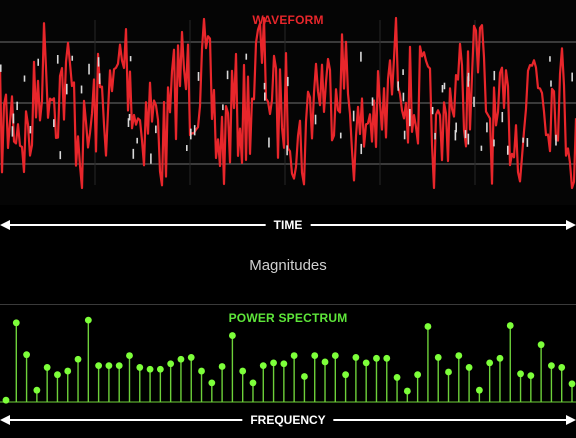 The image size is (576, 438). Describe the element at coordinates (288, 225) in the screenshot. I see `time-axis-label: TIME` at that location.